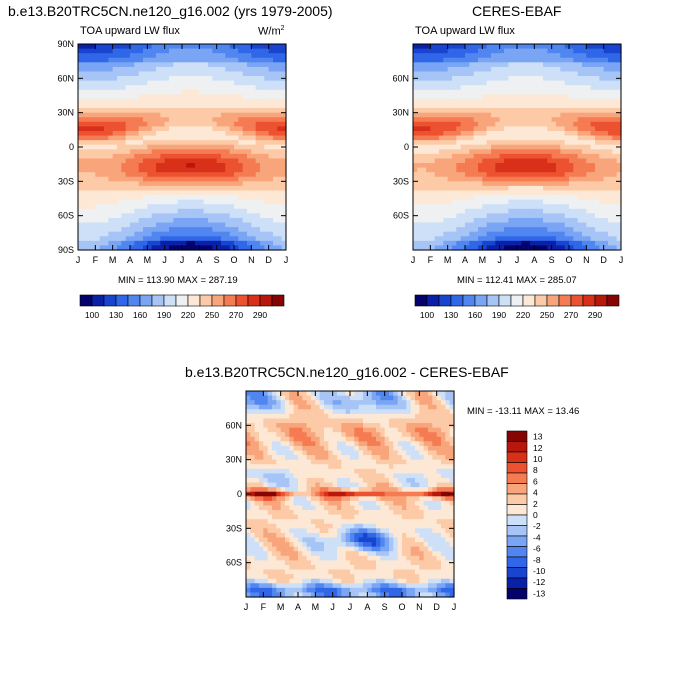  Describe the element at coordinates (586, 260) in the screenshot. I see `x-tick-label: N` at that location.